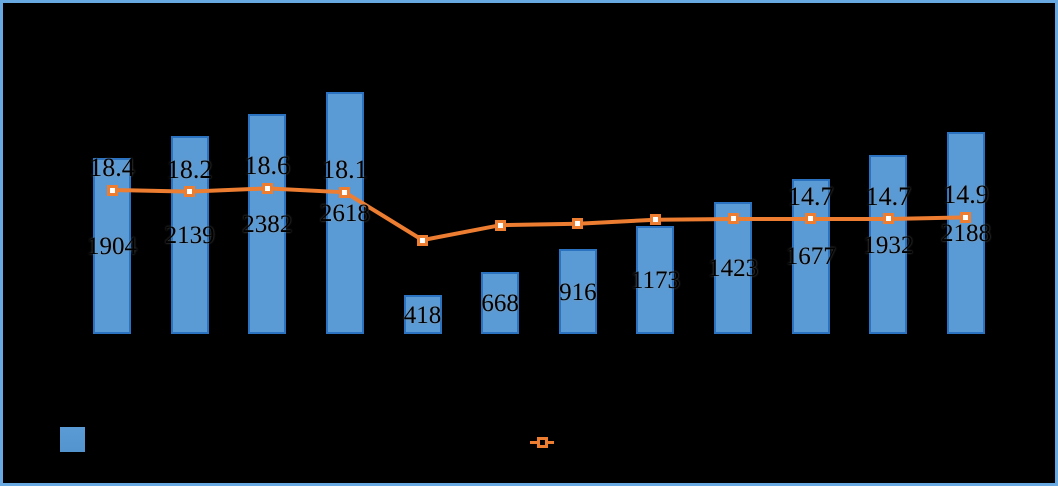 This screenshot has width=1058, height=486. I want to click on bar-value-label: 1932, so click(888, 245).